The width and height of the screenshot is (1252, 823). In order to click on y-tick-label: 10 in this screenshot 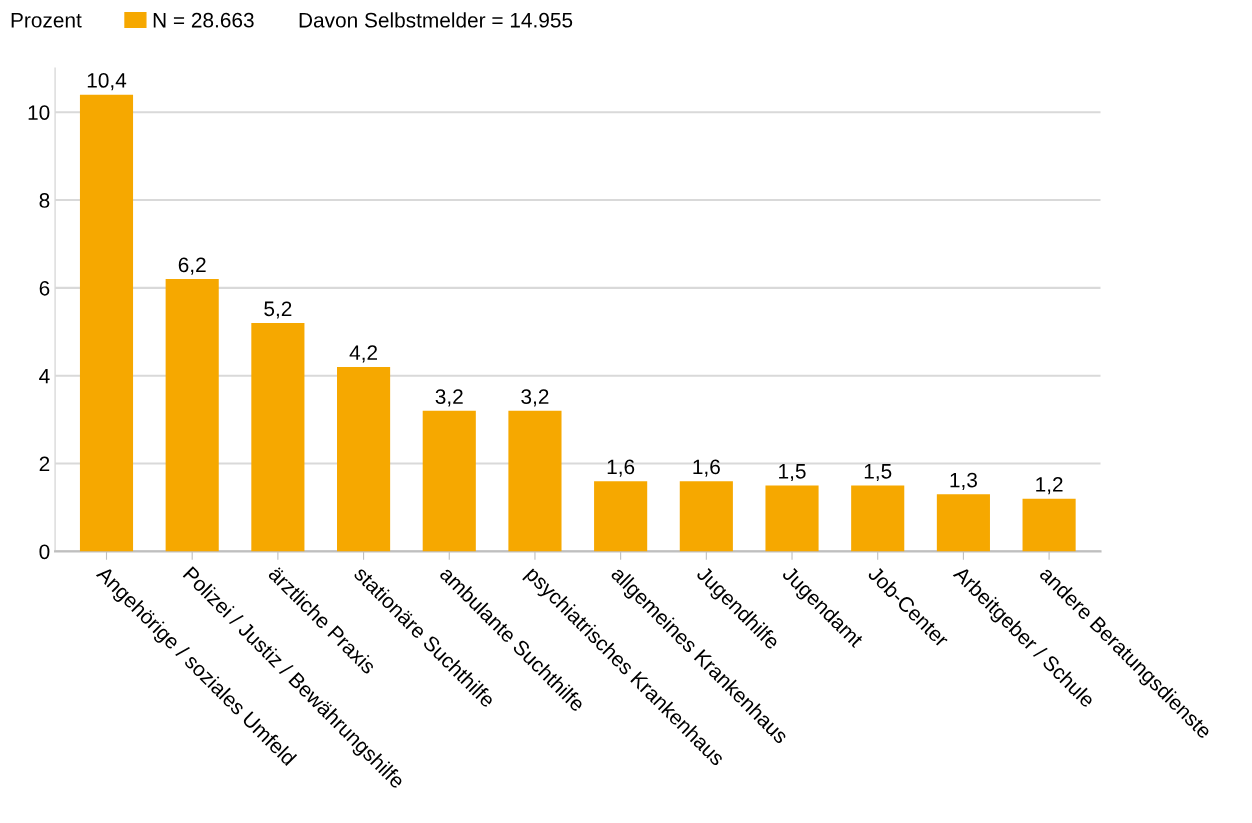, I will do `click(39, 112)`.